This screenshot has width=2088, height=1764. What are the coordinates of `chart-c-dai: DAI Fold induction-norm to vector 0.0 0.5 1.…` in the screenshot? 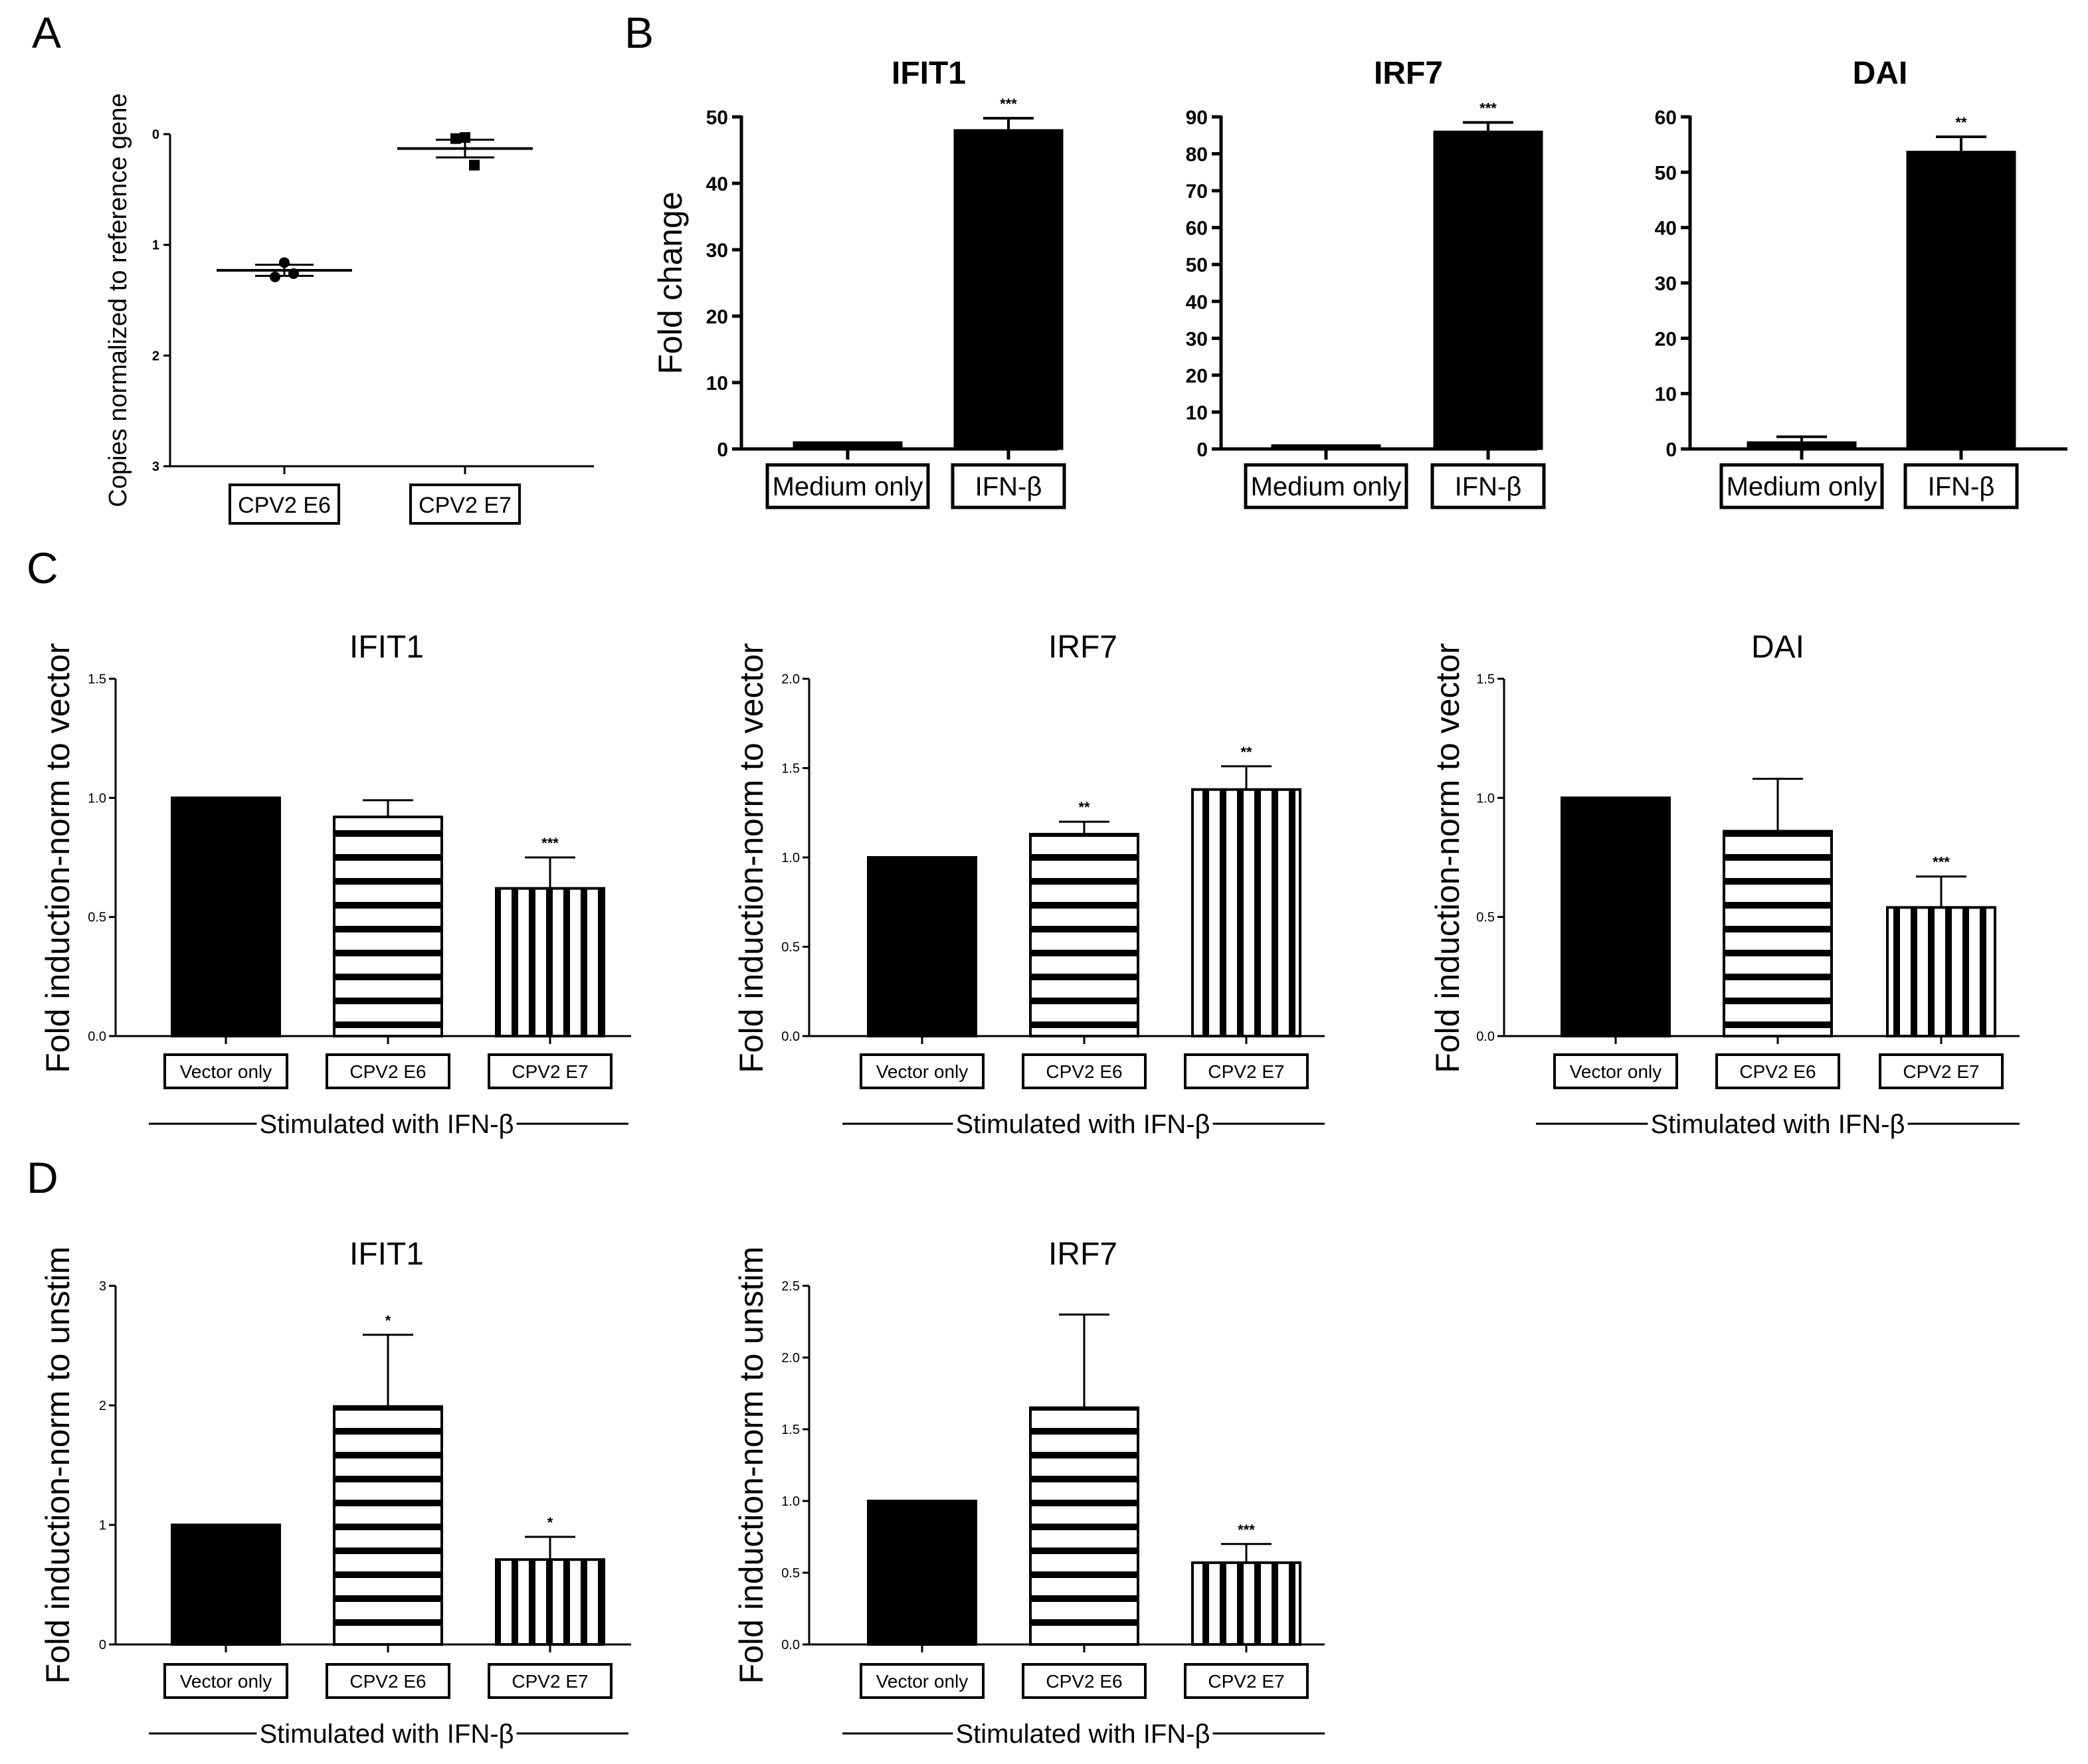 It's located at (1724, 885).